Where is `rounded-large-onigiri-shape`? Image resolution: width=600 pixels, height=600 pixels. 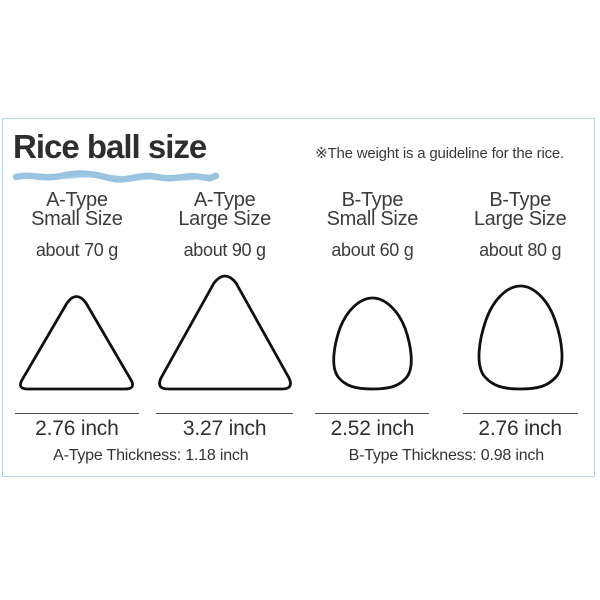 rounded-large-onigiri-shape is located at coordinates (520, 337).